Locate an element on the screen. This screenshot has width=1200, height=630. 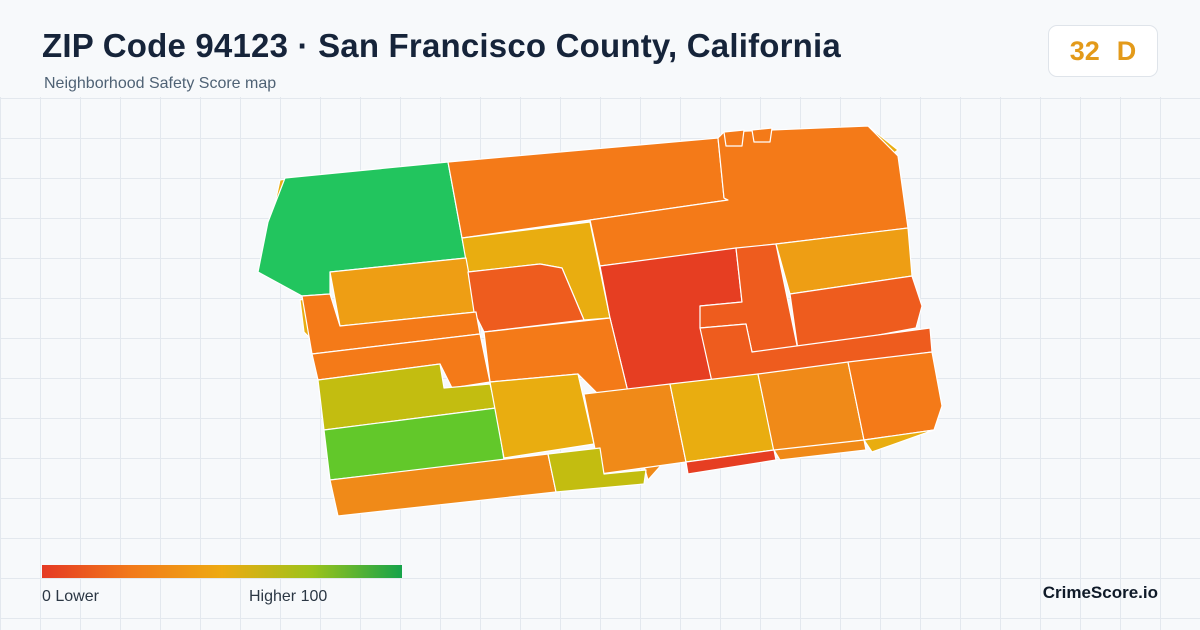
map-subtitle: Neighborhood Safety Score map is located at coordinates (160, 83).